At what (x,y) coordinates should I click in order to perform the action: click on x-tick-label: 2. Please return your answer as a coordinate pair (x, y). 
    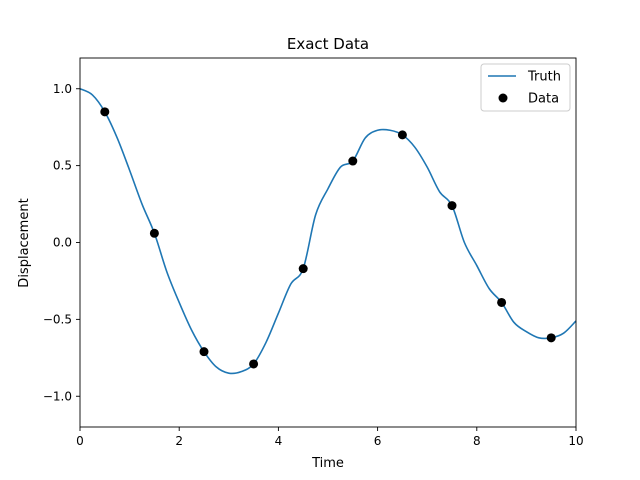
    Looking at the image, I should click on (179, 441).